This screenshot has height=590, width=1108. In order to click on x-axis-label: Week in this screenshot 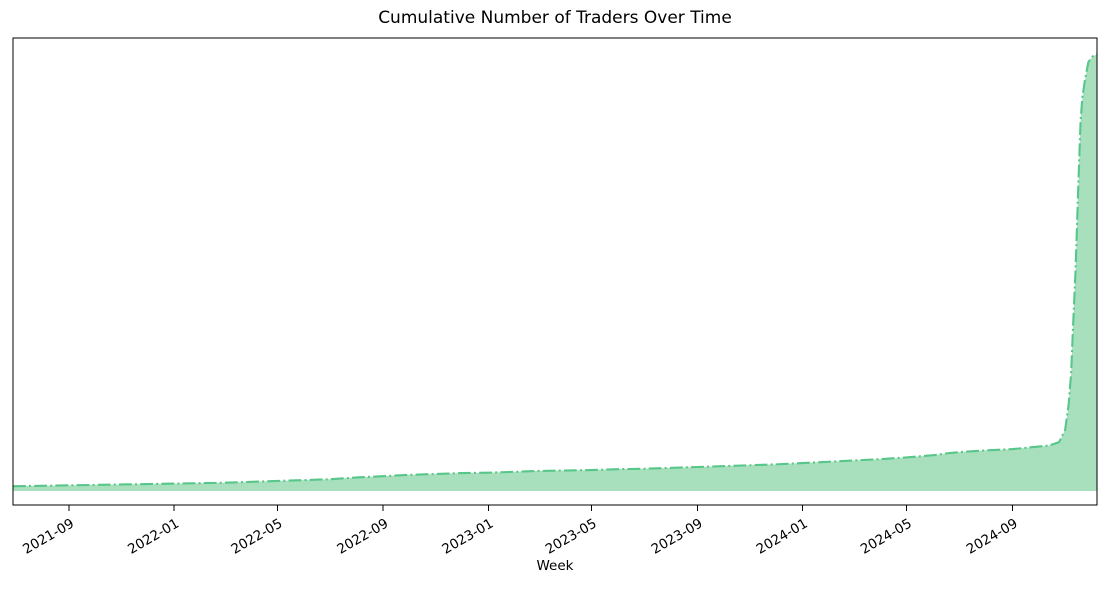, I will do `click(555, 566)`.